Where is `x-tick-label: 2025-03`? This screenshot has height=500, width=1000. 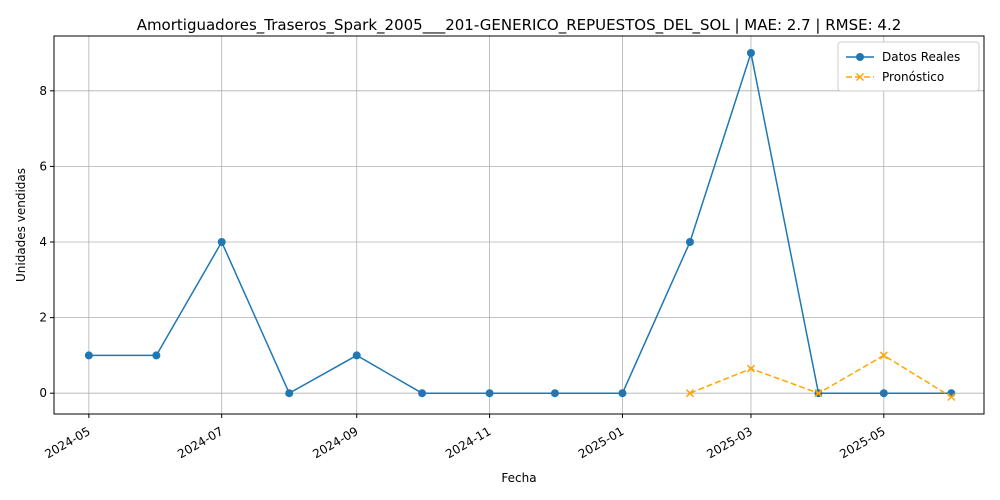 x-tick-label: 2025-03 is located at coordinates (729, 442).